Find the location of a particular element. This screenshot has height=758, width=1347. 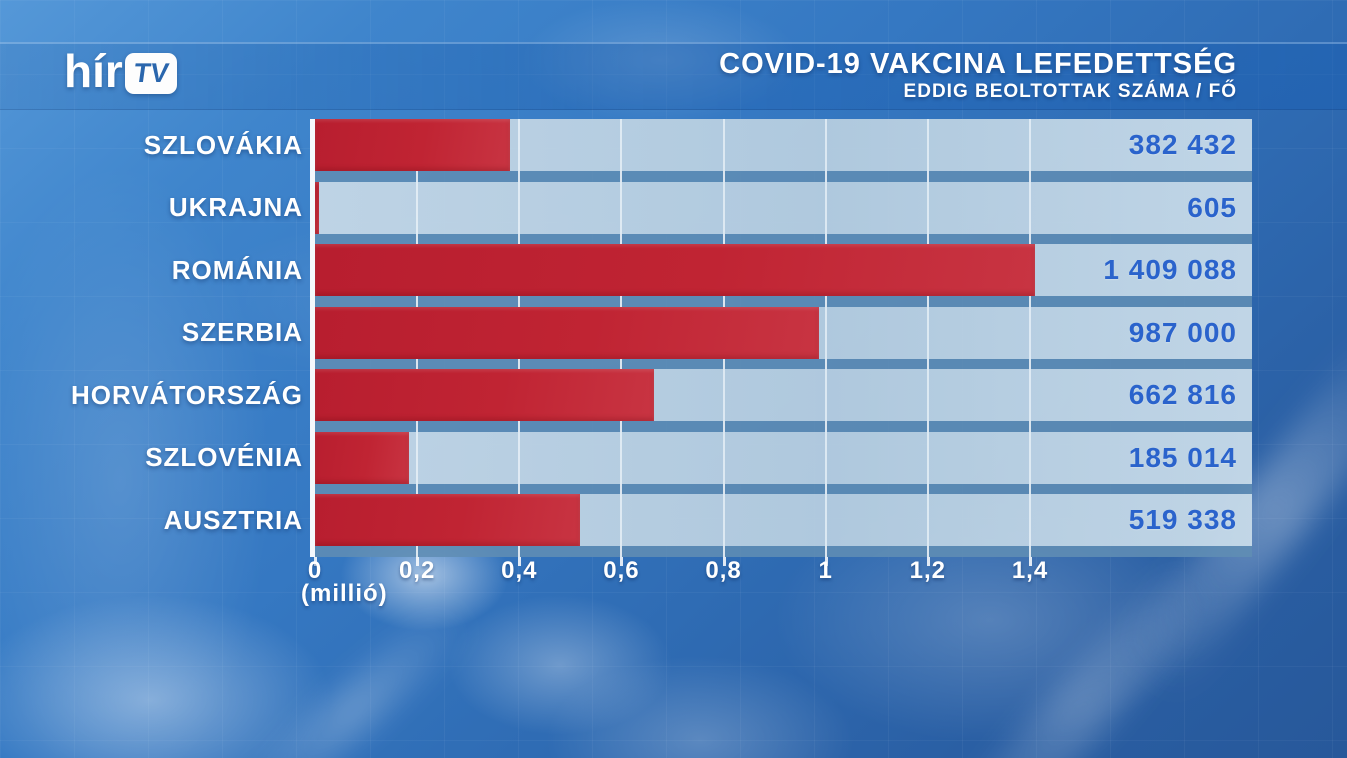

value-label: 519 338 is located at coordinates (1182, 519).